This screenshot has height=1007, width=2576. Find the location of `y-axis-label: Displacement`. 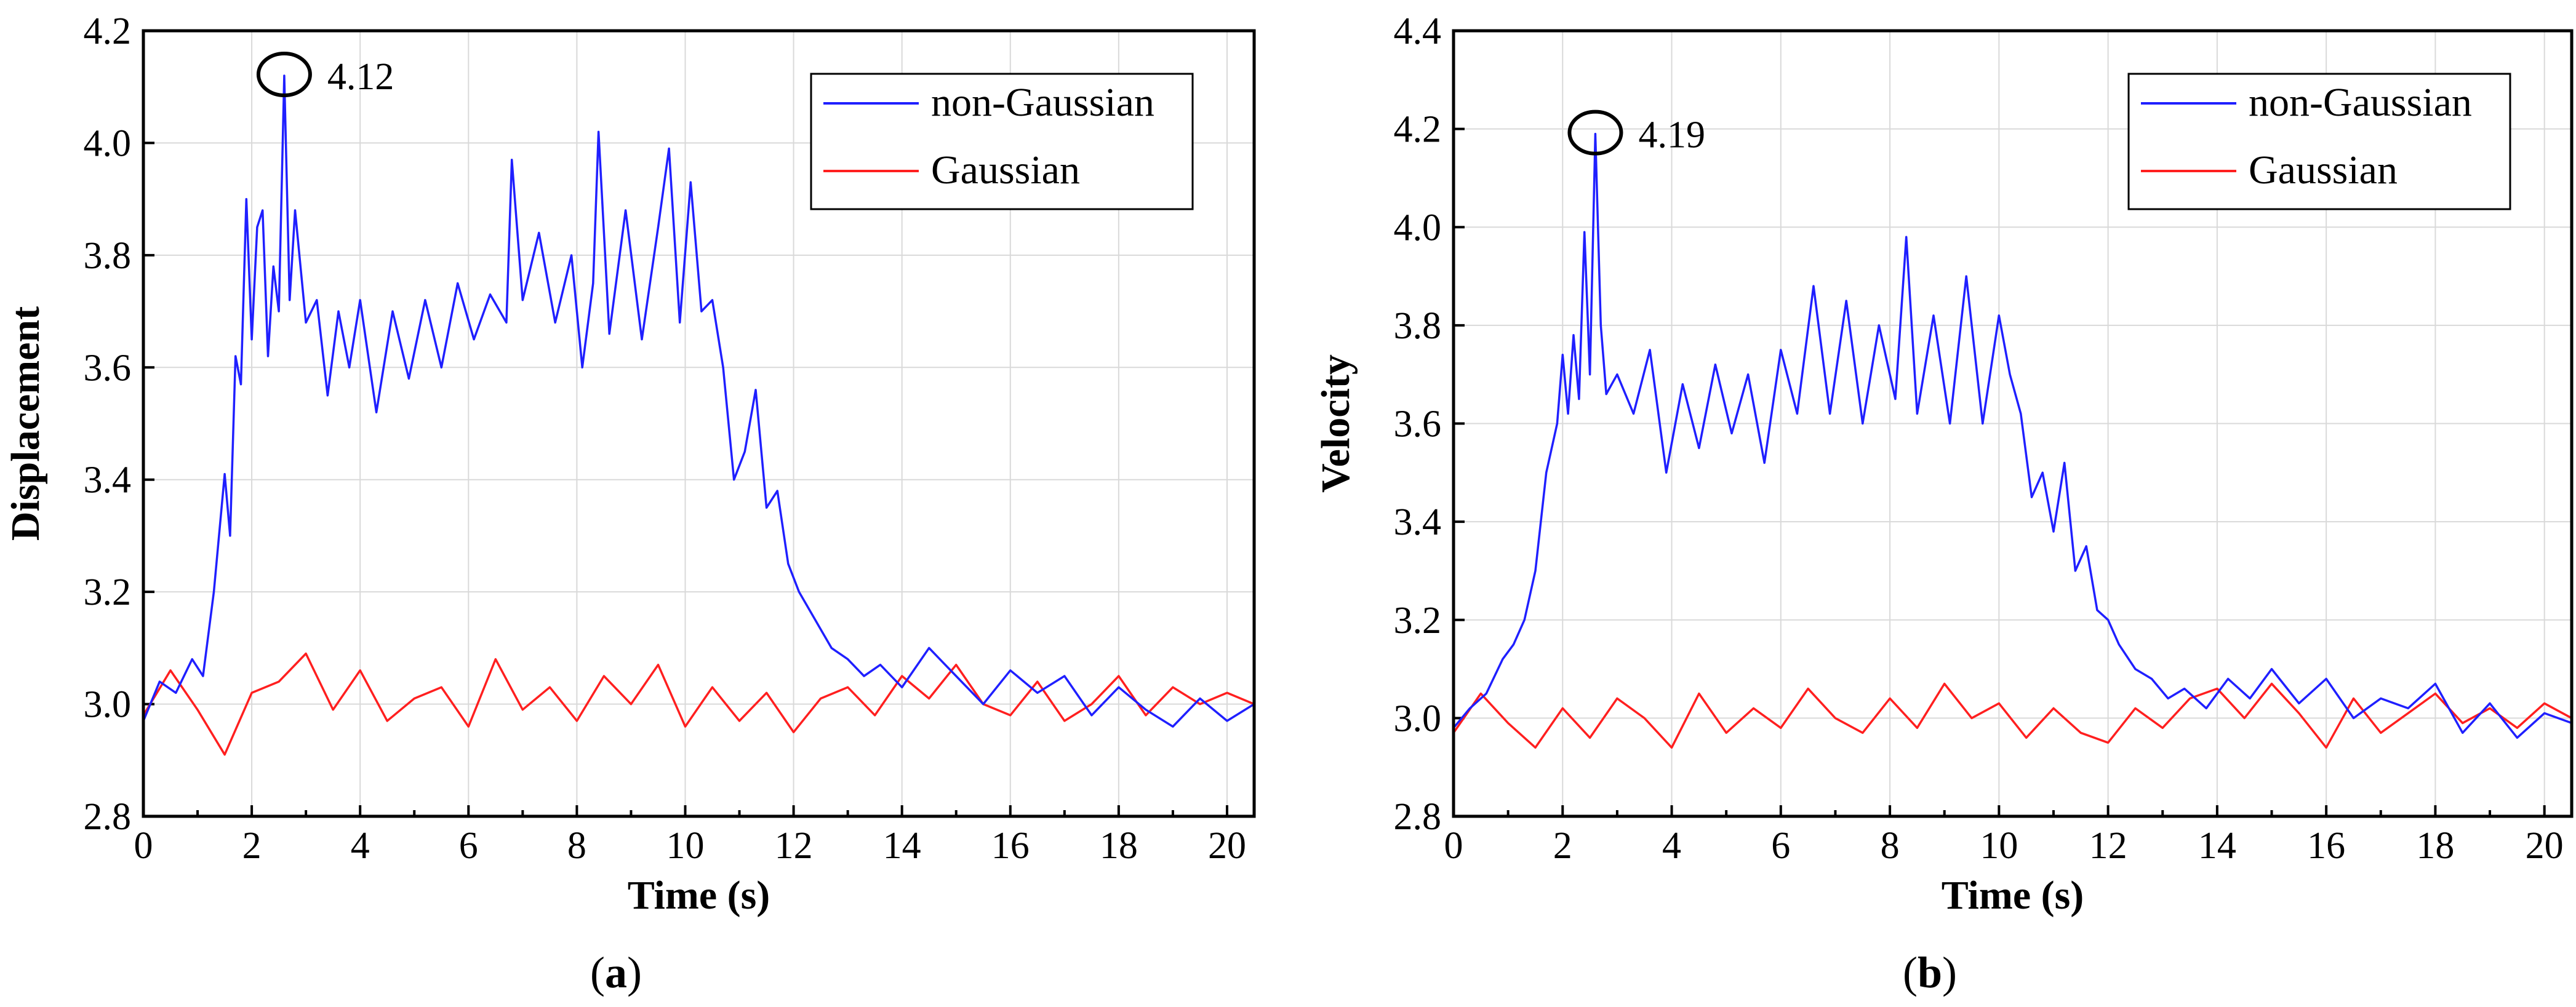

y-axis-label: Displacement is located at coordinates (25, 423).